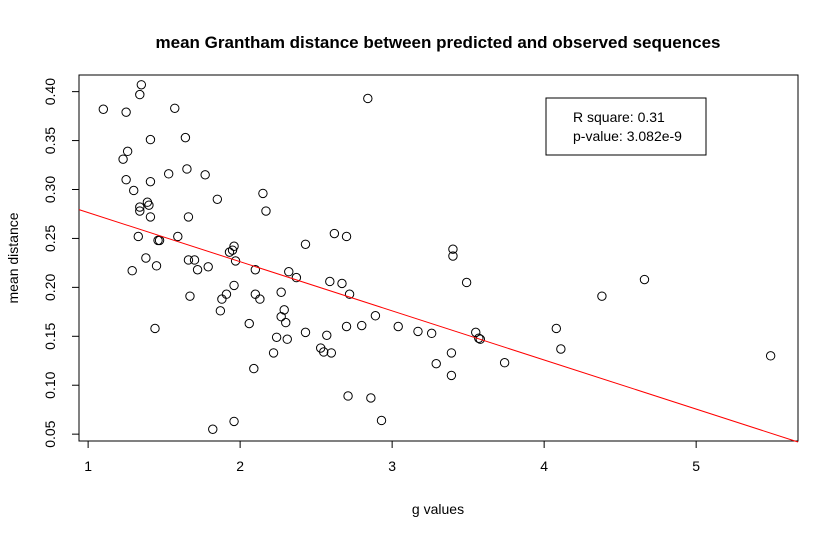 Image resolution: width=839 pixels, height=539 pixels. Describe the element at coordinates (50, 238) in the screenshot. I see `y-tick-label: 0.25` at that location.